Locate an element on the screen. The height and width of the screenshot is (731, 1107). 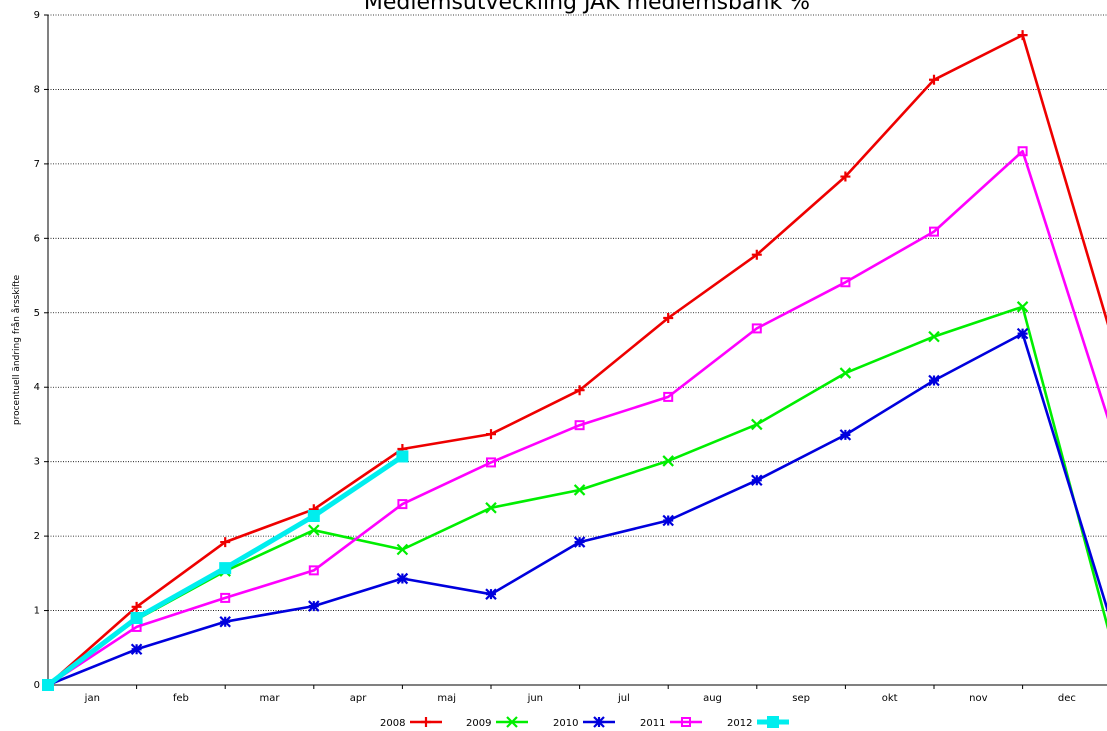
y-tick-label: 5 is located at coordinates (37, 313).